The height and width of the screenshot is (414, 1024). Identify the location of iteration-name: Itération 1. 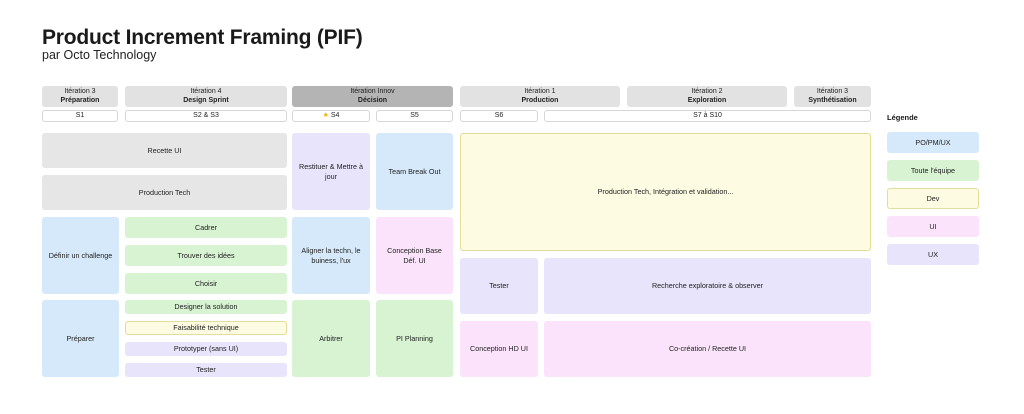
(540, 91).